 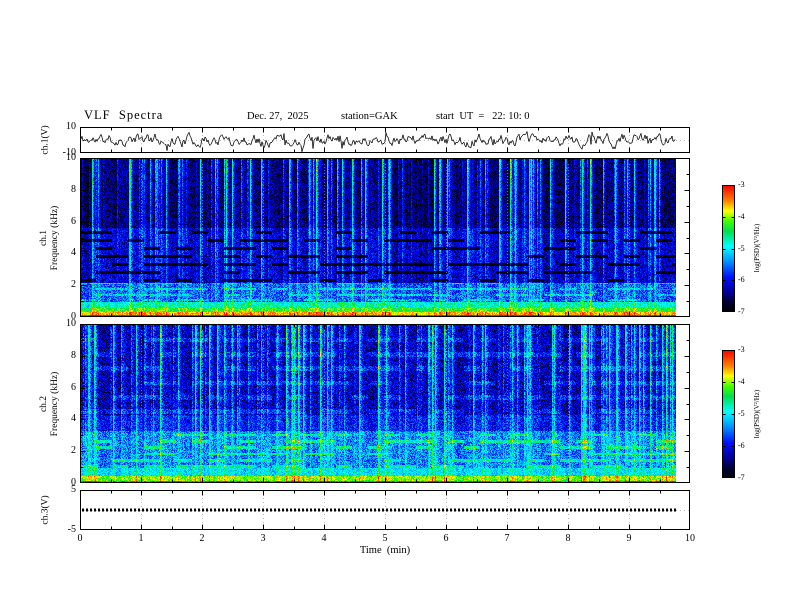 What do you see at coordinates (73, 451) in the screenshot?
I see `freq-tick-label-ch2-2: 2` at bounding box center [73, 451].